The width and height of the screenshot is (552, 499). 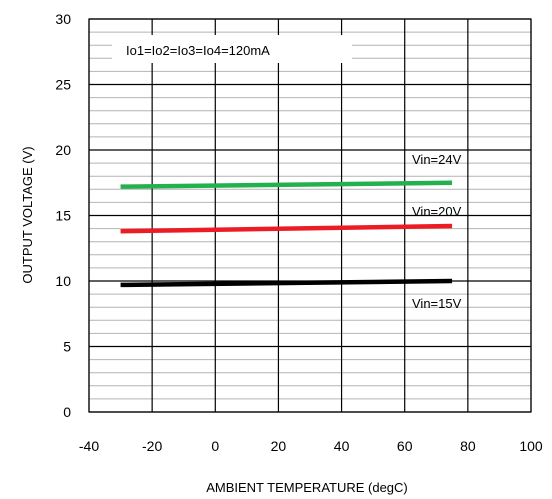 What do you see at coordinates (279, 446) in the screenshot?
I see `x-tick-label: 20` at bounding box center [279, 446].